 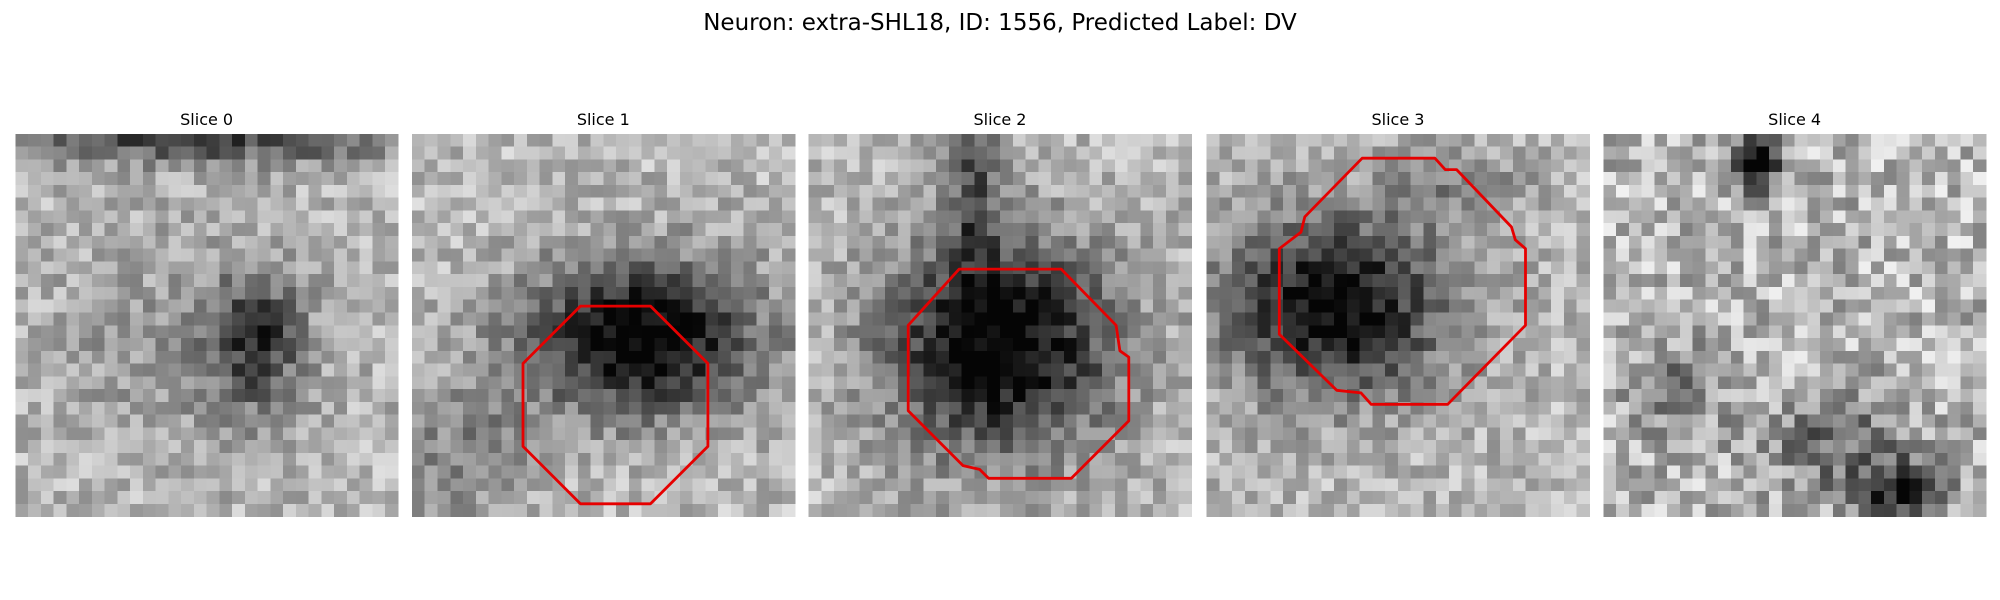 What do you see at coordinates (206, 119) in the screenshot?
I see `panel-title: Slice 0` at bounding box center [206, 119].